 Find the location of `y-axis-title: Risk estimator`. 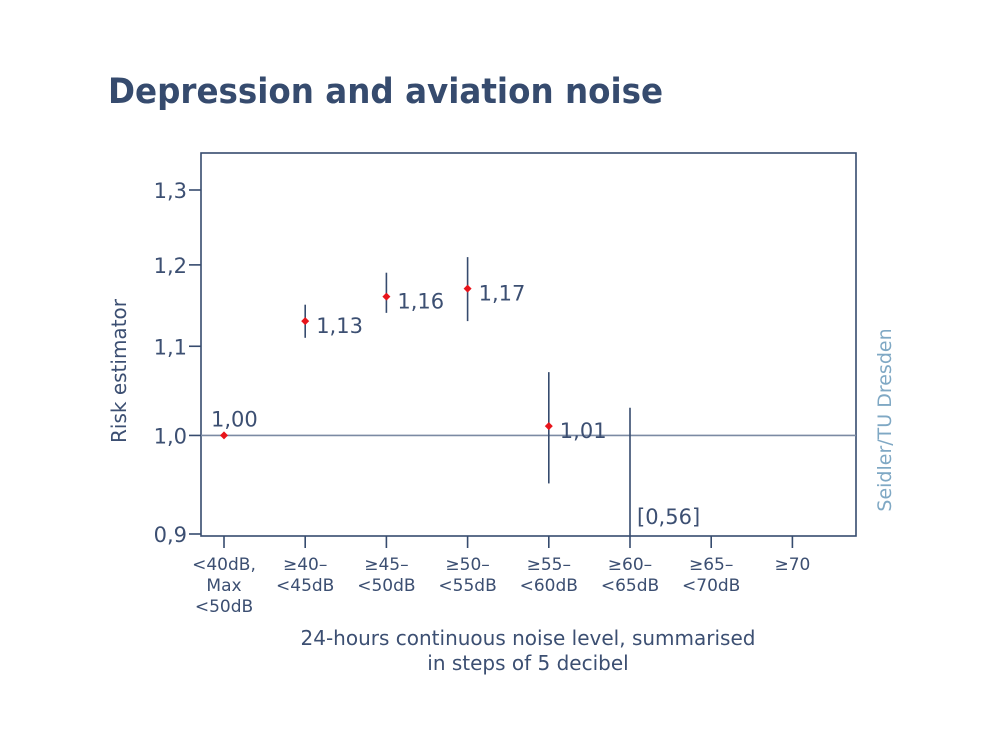

y-axis-title: Risk estimator is located at coordinates (119, 370).